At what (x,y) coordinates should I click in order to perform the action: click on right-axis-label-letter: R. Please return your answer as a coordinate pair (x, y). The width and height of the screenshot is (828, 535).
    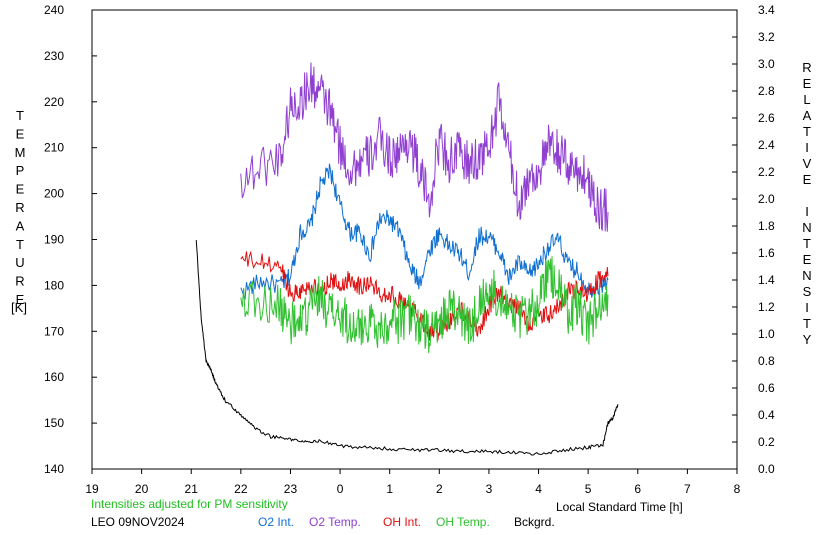
    Looking at the image, I should click on (806, 67).